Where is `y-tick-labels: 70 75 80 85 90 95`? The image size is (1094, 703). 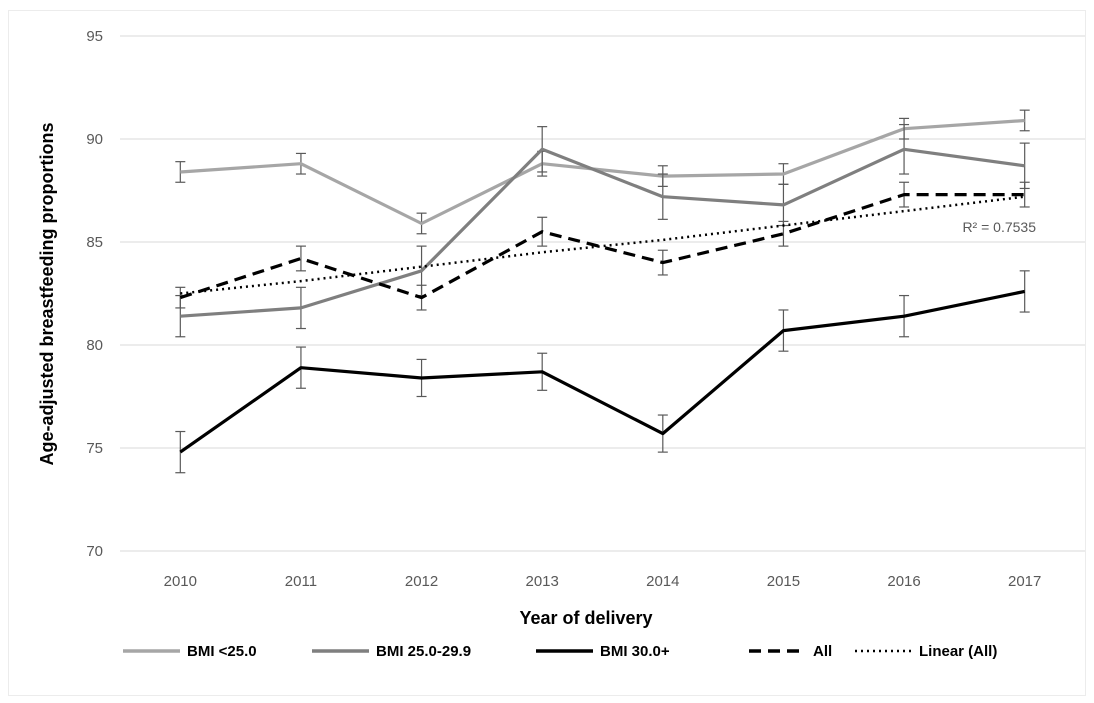
y-tick-labels: 70 75 80 85 90 95 is located at coordinates (94, 294).